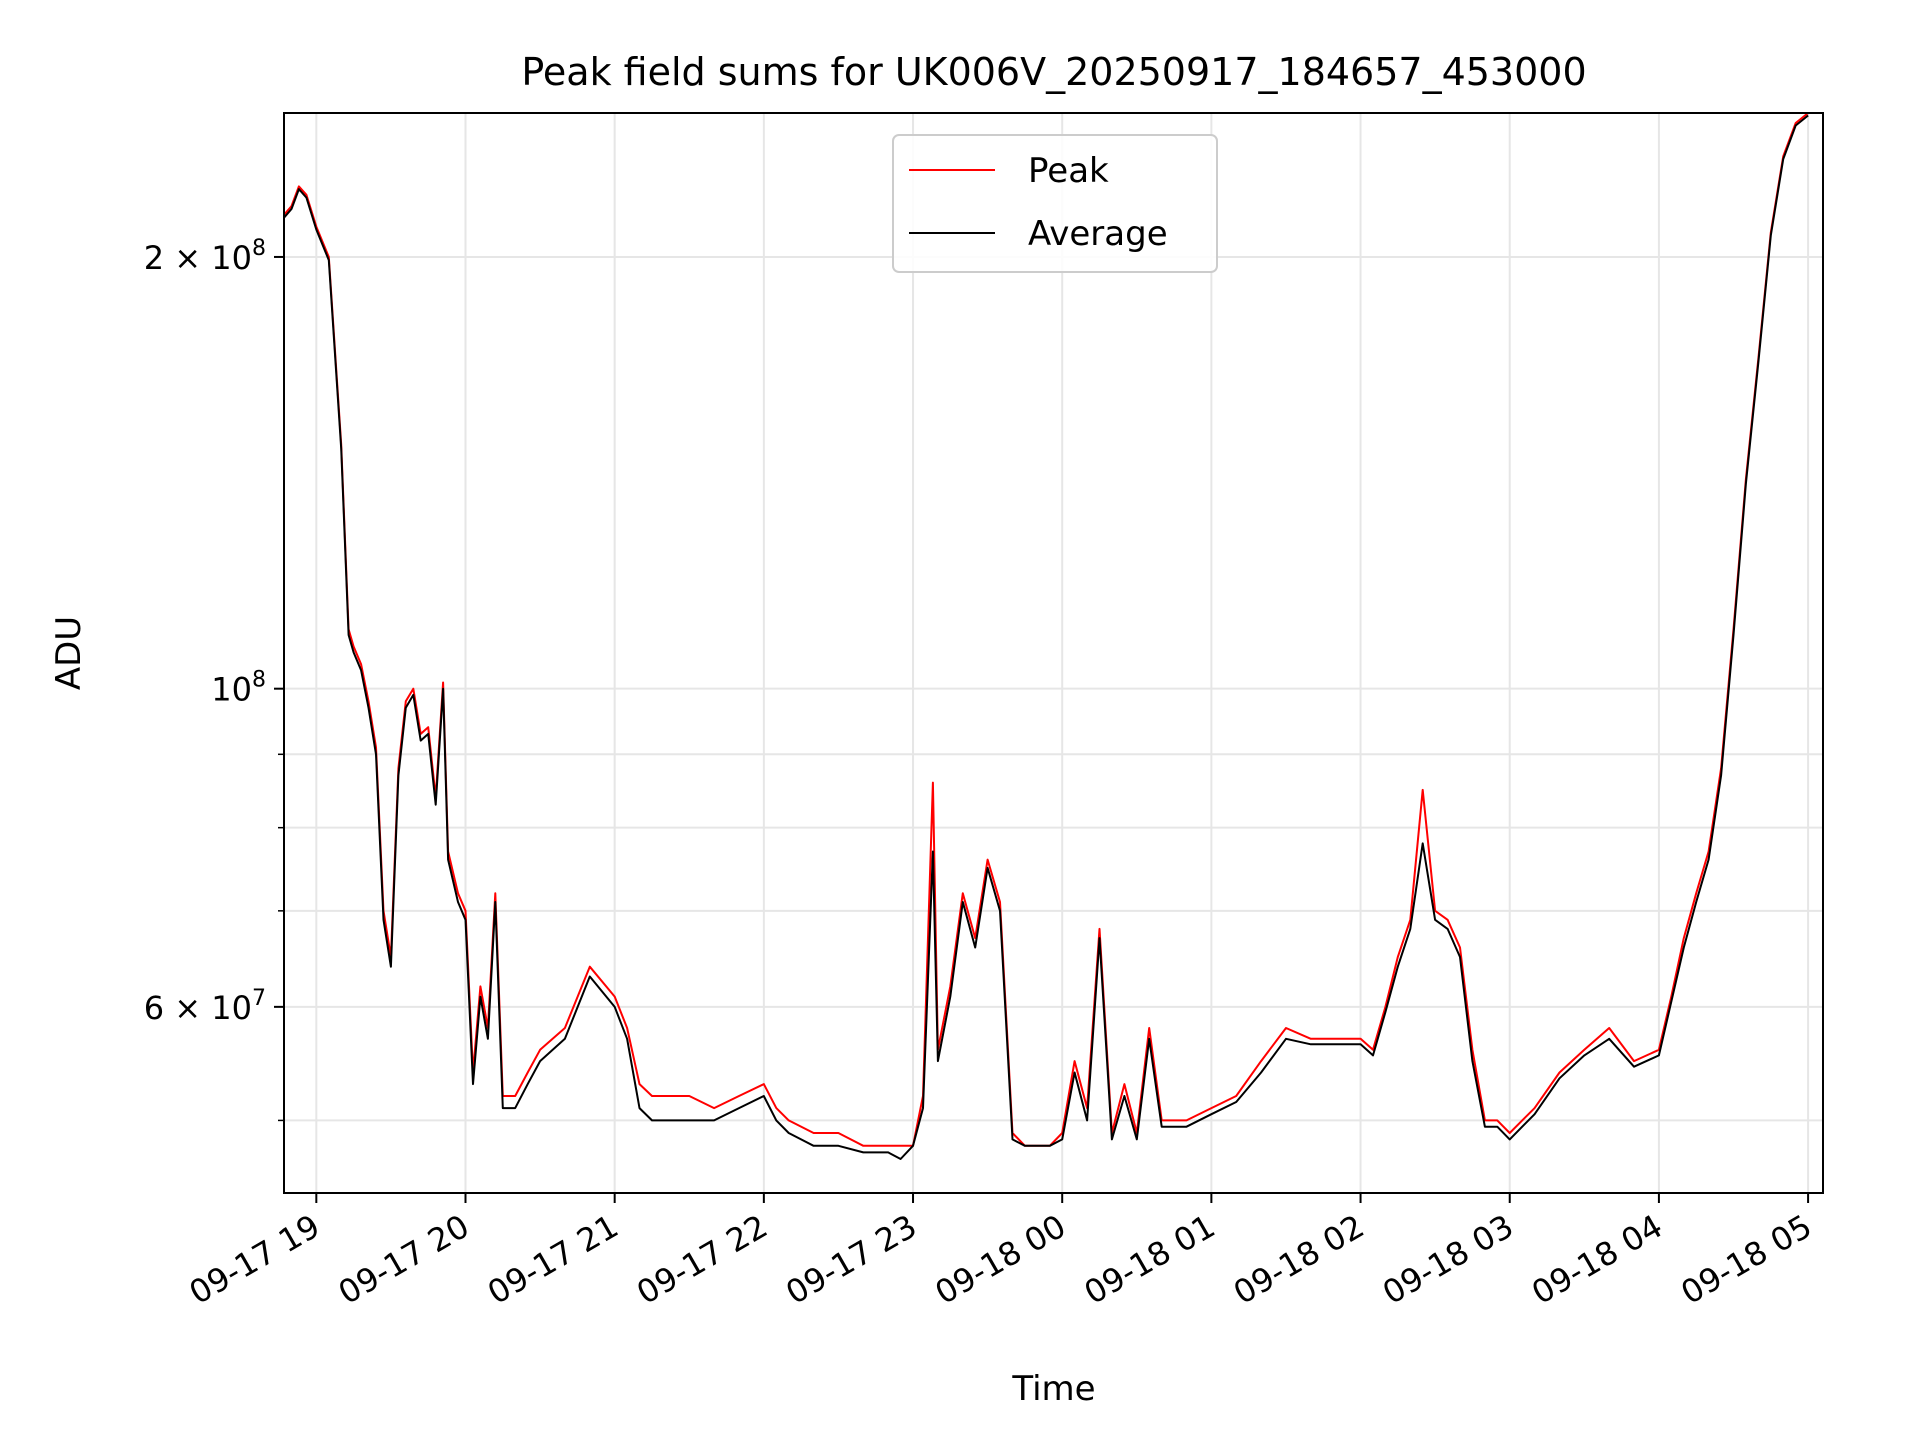 The image size is (1920, 1440). Describe the element at coordinates (69, 653) in the screenshot. I see `y-axis-label: ADU` at that location.